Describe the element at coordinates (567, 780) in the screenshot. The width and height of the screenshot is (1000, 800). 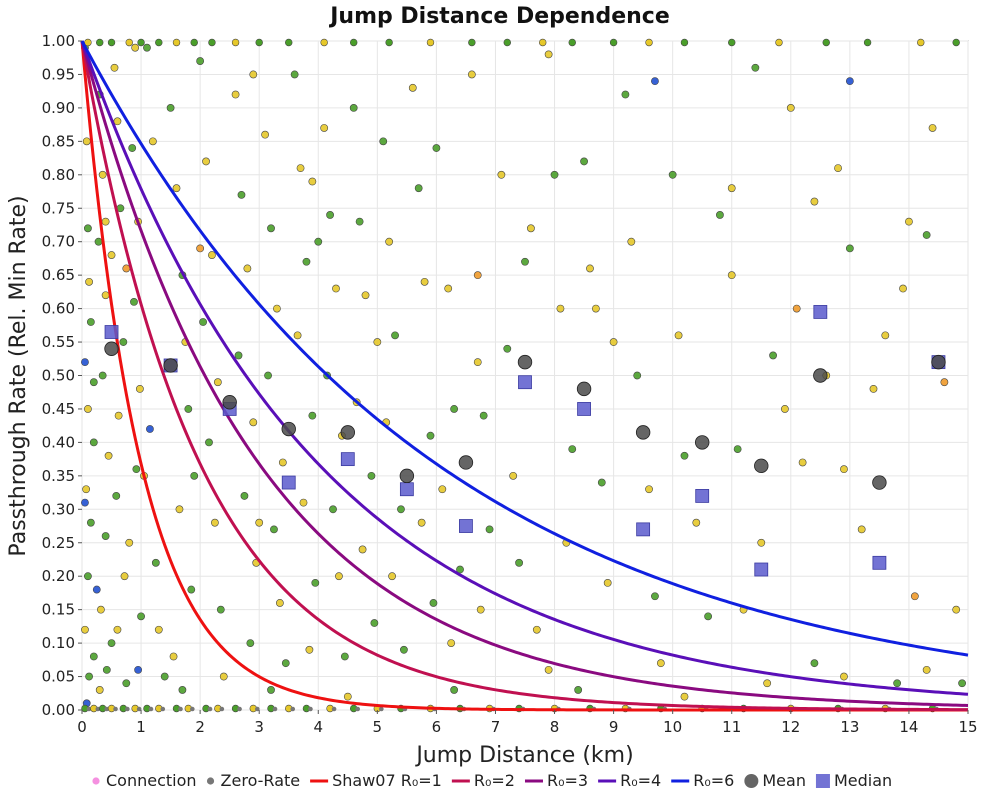
I see `legend-label: R₀=3` at that location.